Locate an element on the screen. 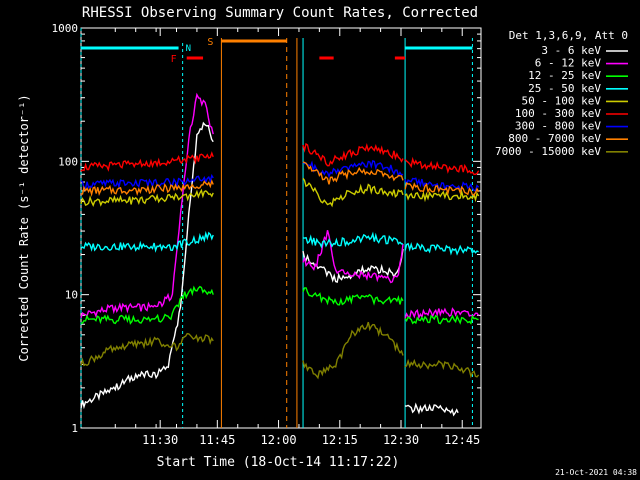  y-tick-label: 10 is located at coordinates (71, 295).